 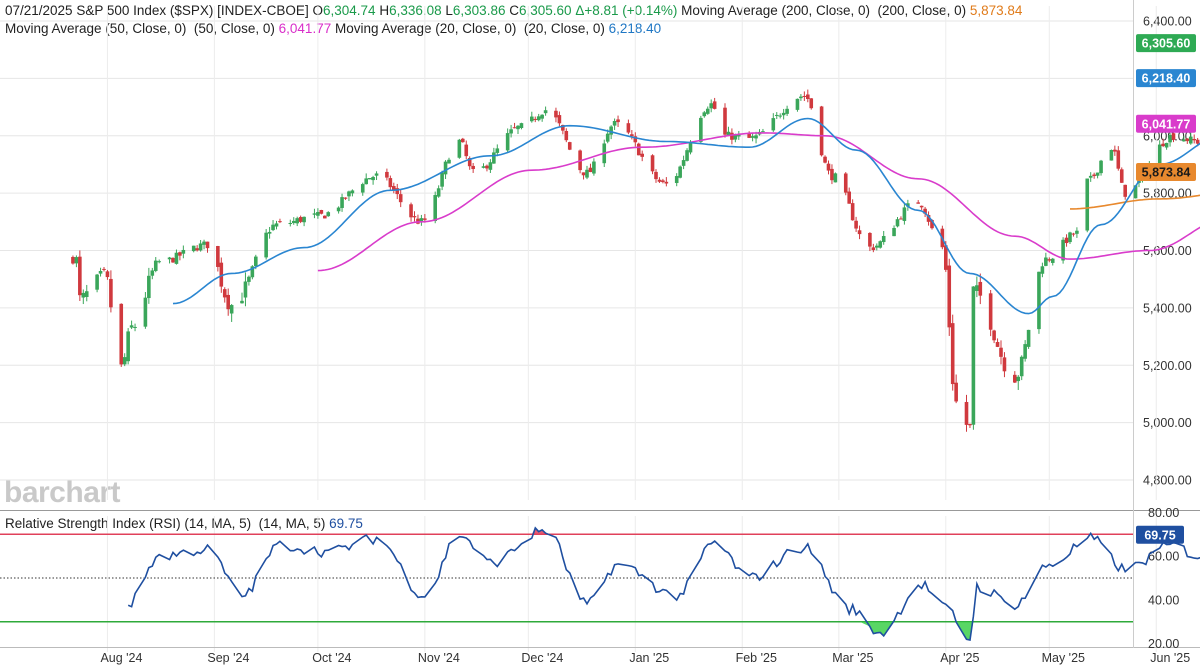 I want to click on ma20-badge-bg, so click(x=1166, y=78).